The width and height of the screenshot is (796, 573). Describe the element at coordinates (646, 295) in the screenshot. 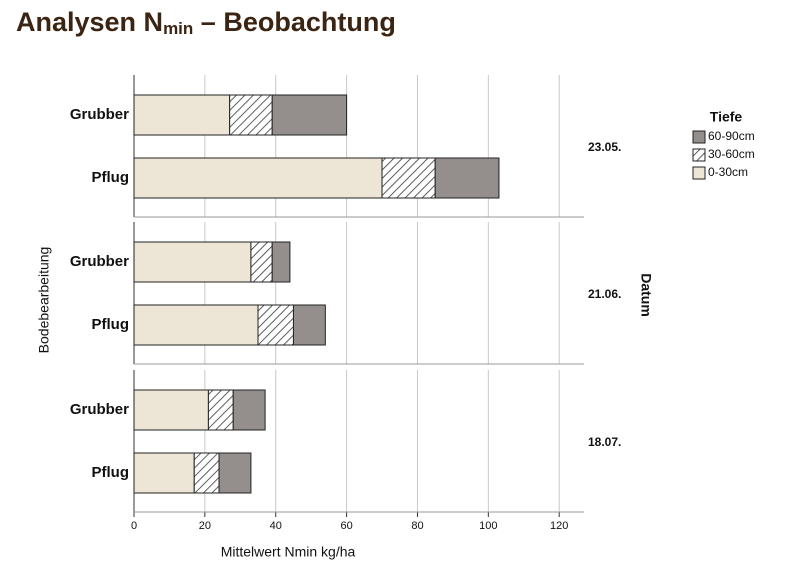

I see `panel-axis-label: Datum` at that location.